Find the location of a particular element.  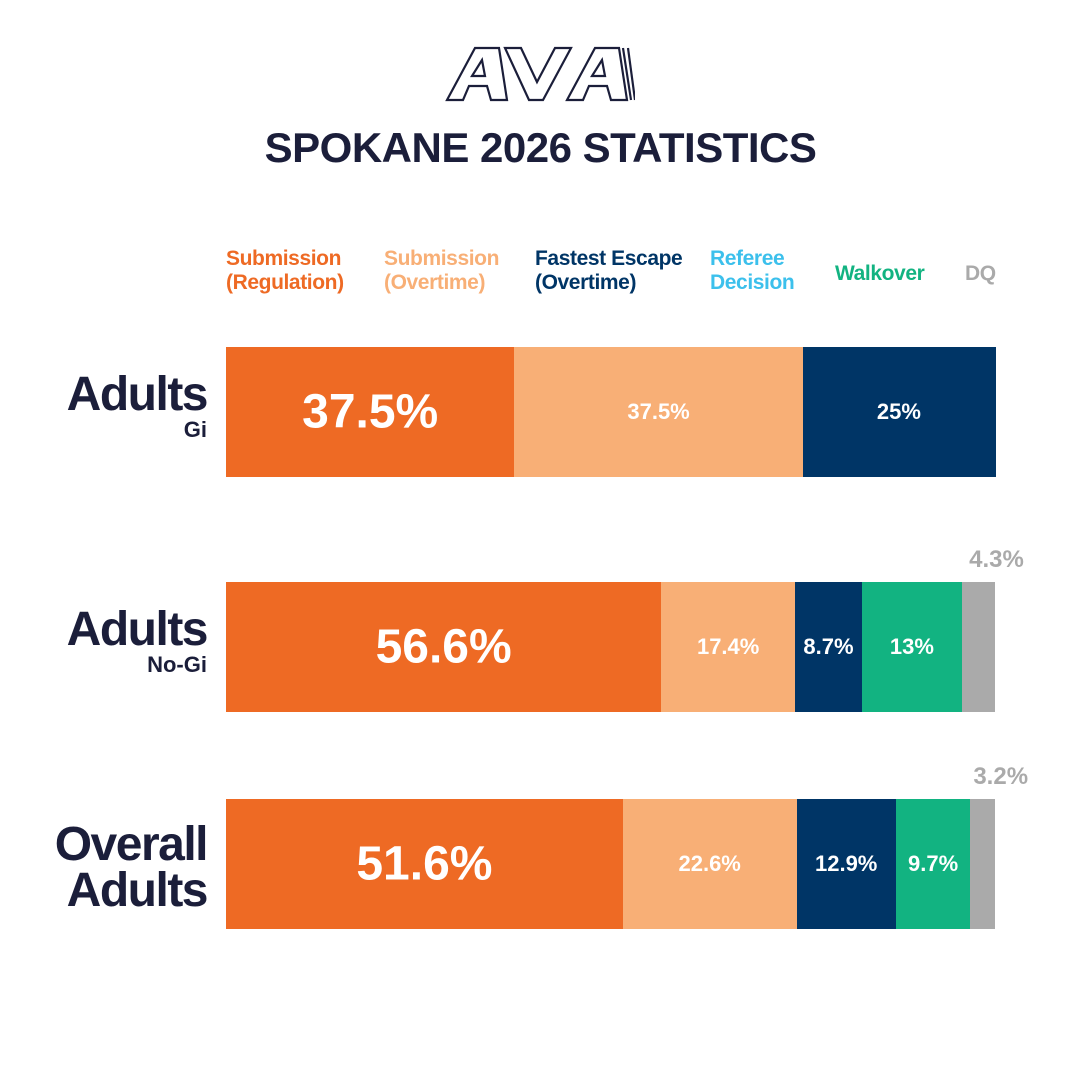

page-title: SPOKANE 2026 STATISTICS is located at coordinates (540, 147).